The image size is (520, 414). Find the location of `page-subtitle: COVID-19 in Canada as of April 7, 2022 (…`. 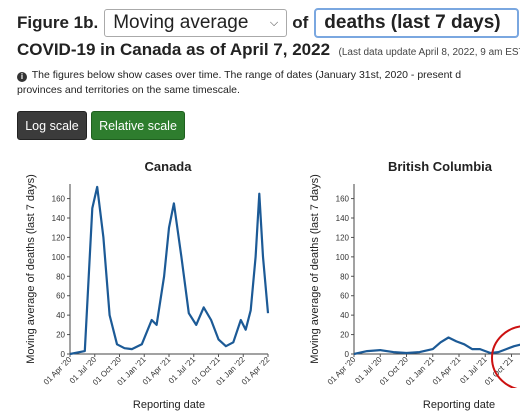

page-subtitle: COVID-19 in Canada as of April 7, 2022 (… is located at coordinates (268, 50).